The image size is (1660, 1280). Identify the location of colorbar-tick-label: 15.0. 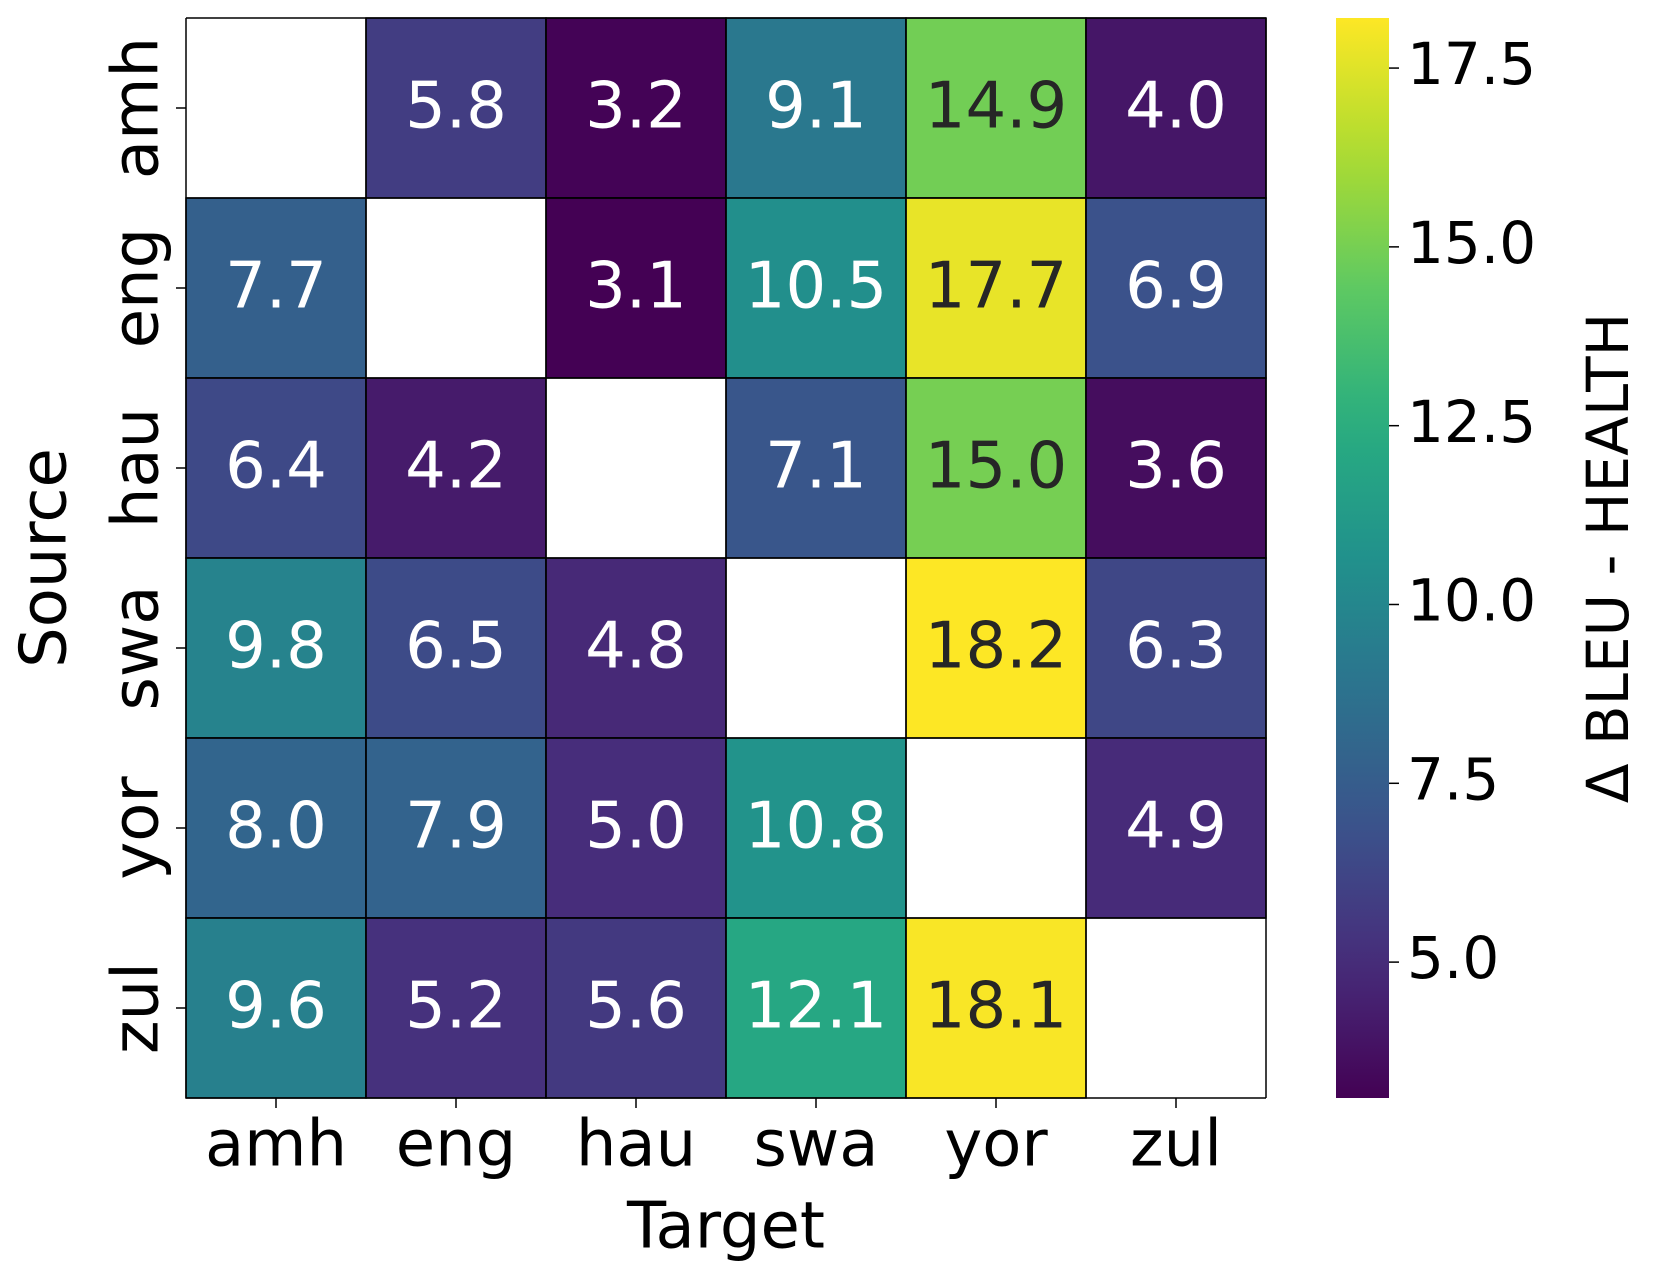
(1471, 243).